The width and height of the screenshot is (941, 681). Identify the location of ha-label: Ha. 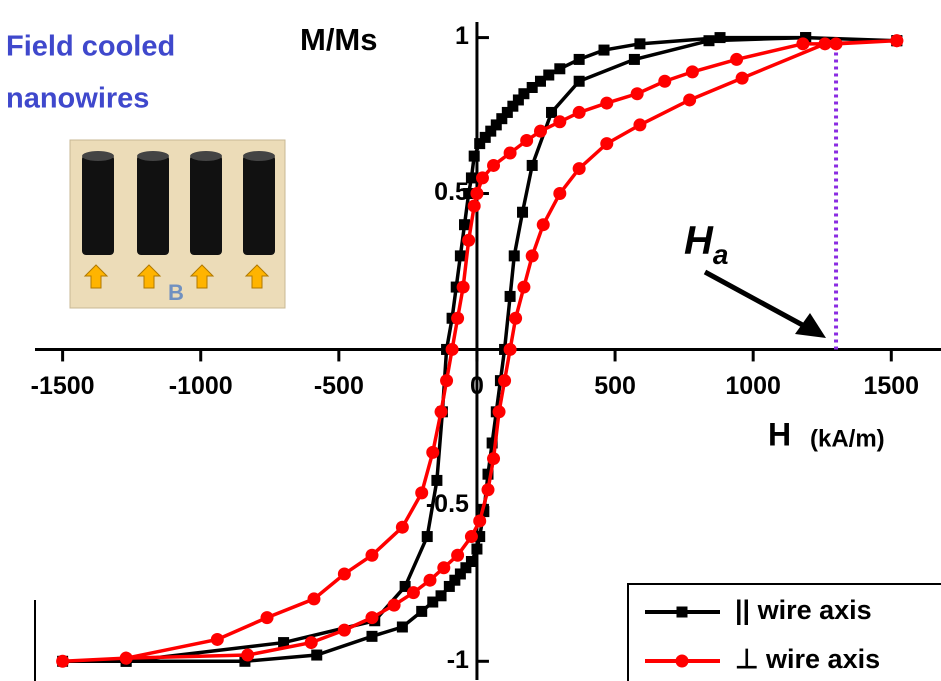
(706, 245).